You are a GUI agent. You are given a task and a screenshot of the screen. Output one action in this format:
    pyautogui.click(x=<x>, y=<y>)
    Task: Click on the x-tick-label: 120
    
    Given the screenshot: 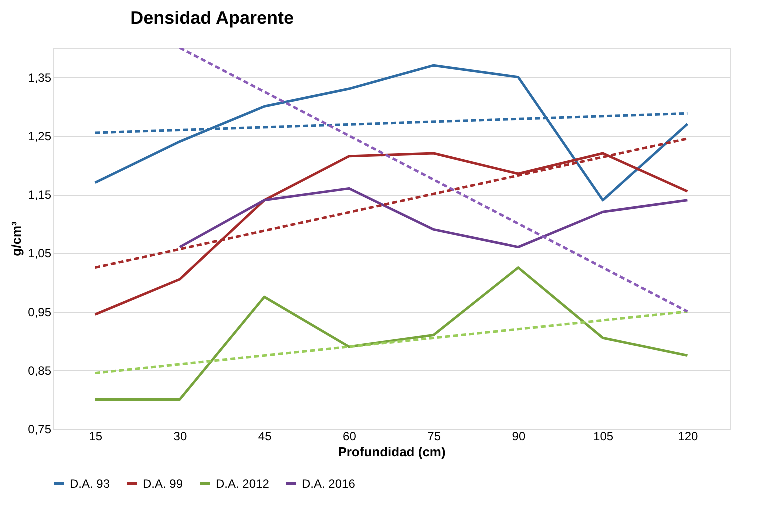 What is the action you would take?
    pyautogui.click(x=688, y=437)
    